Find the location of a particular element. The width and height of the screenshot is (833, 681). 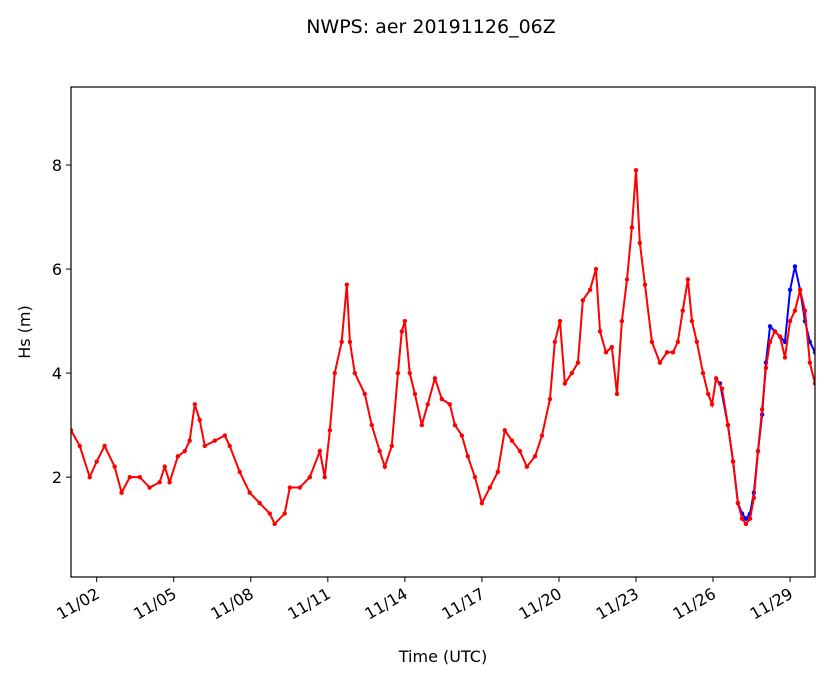

y-axis-label: Hs (m) is located at coordinates (24, 332).